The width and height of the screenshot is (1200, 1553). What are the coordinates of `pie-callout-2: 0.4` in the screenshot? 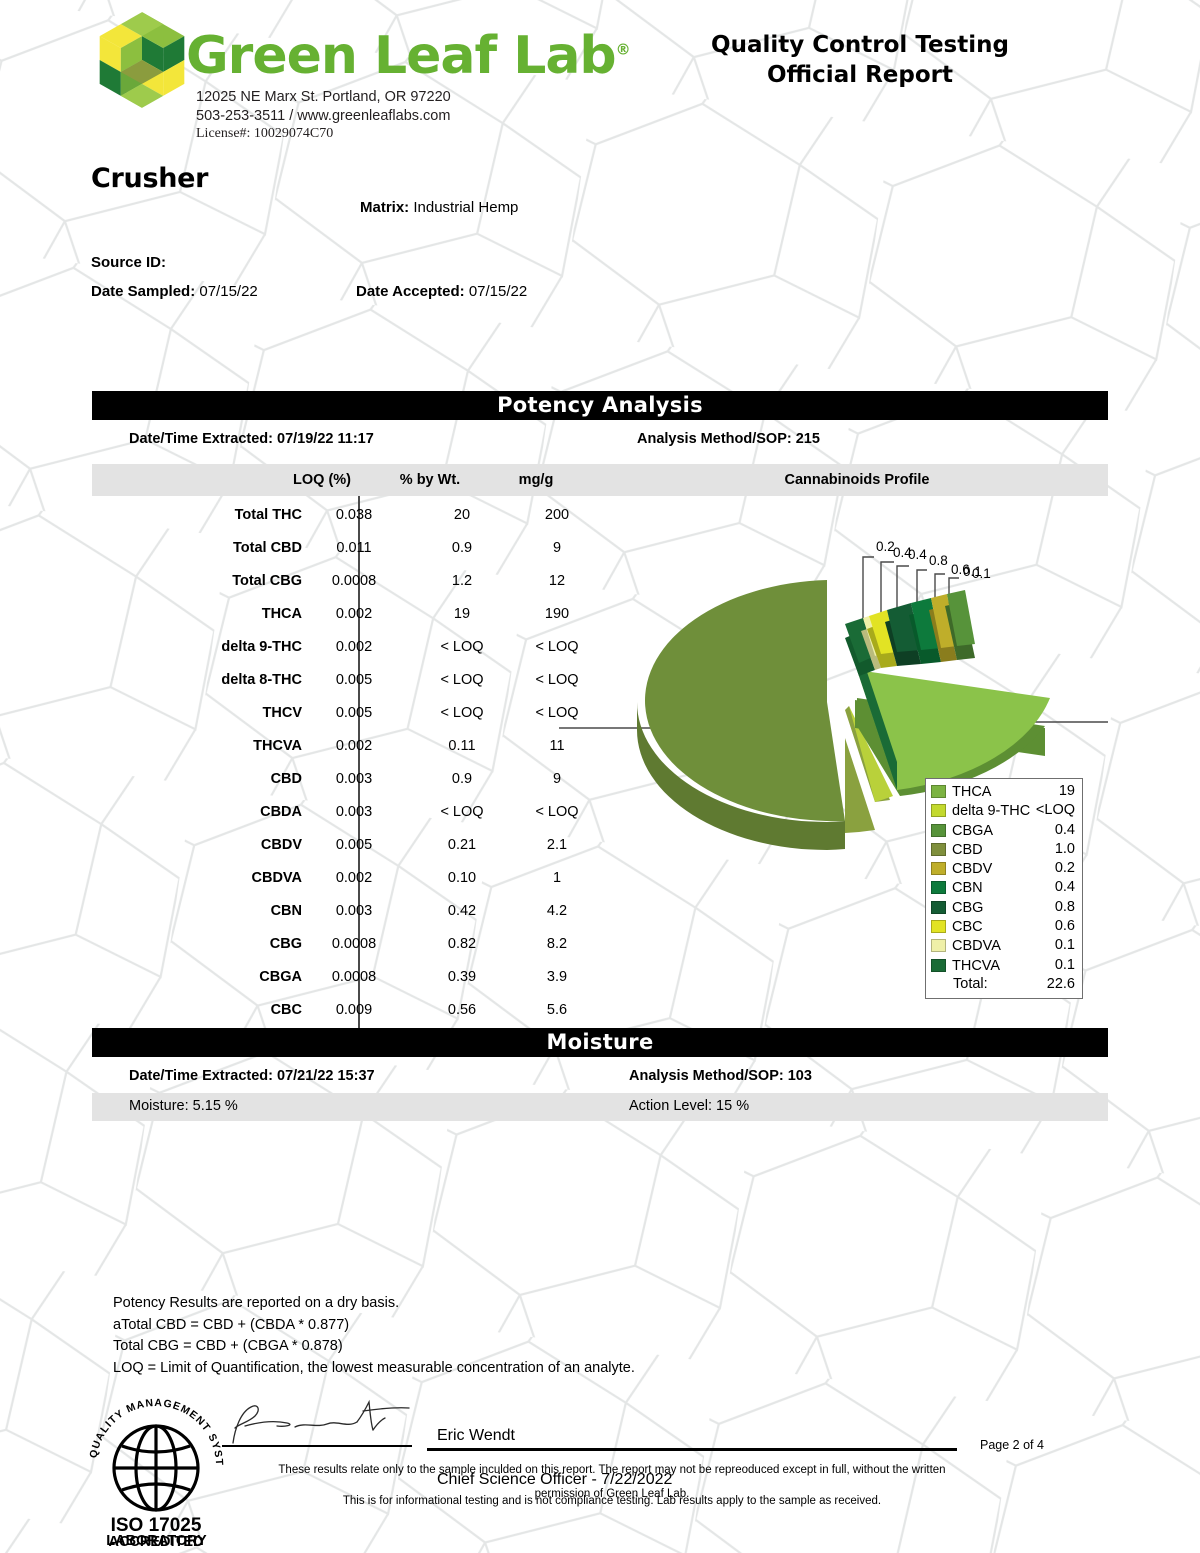 It's located at (917, 554).